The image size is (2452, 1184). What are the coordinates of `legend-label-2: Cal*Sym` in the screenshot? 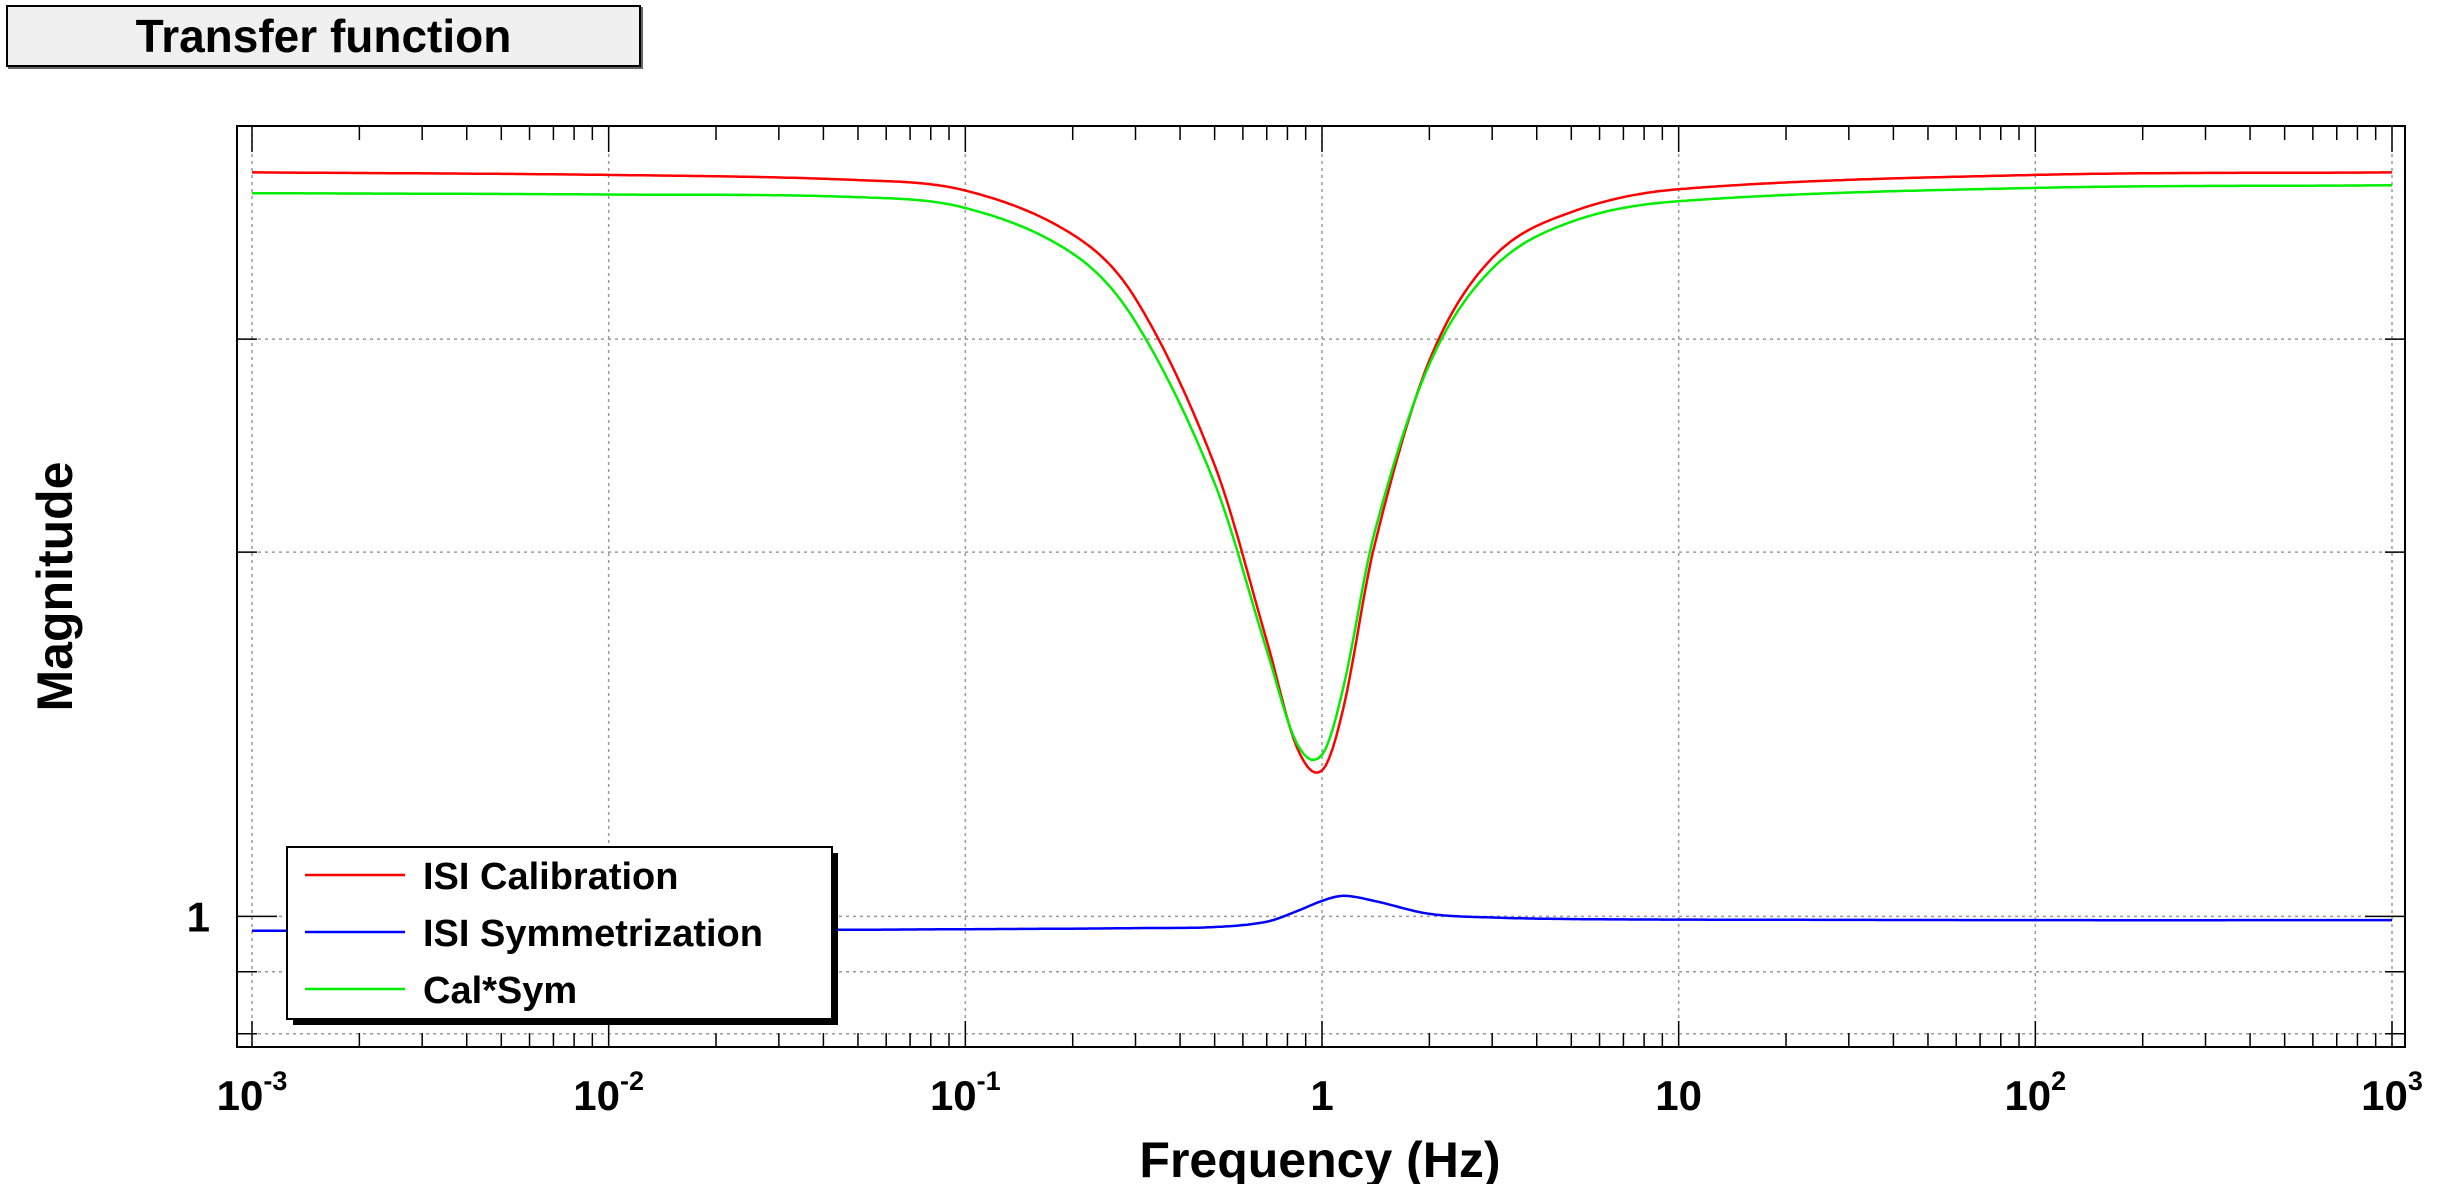 It's located at (500, 991).